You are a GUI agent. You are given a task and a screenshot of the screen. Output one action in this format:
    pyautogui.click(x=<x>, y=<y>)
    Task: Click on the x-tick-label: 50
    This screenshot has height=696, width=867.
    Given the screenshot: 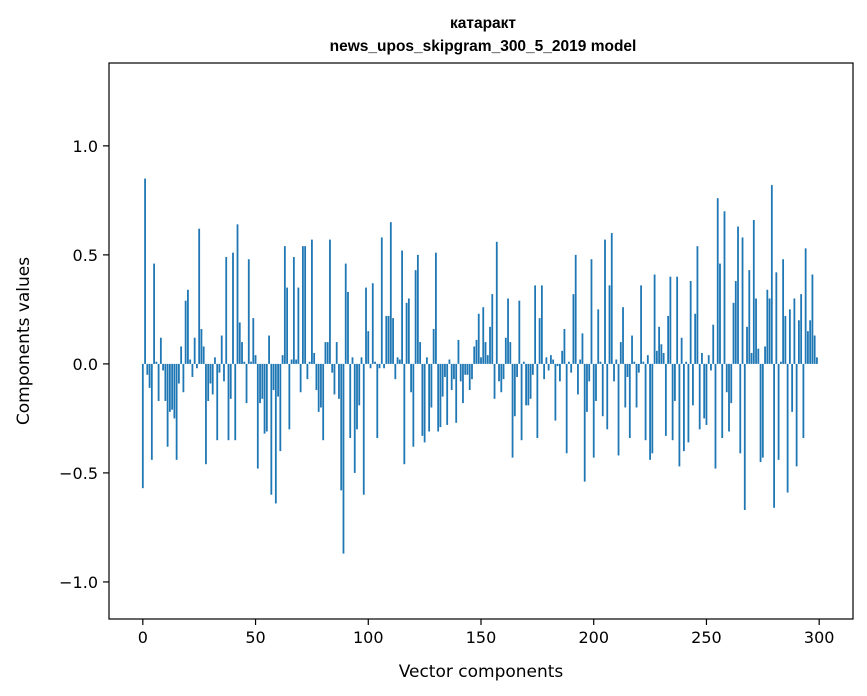 What is the action you would take?
    pyautogui.click(x=255, y=637)
    